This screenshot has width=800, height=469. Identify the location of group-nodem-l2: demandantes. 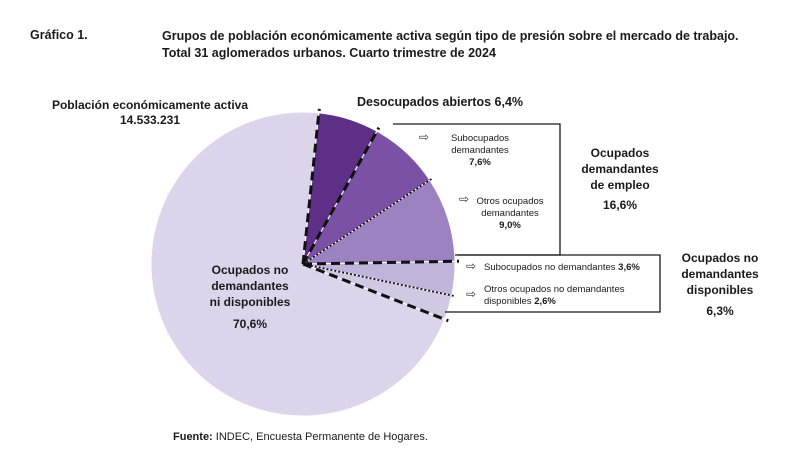
(720, 274).